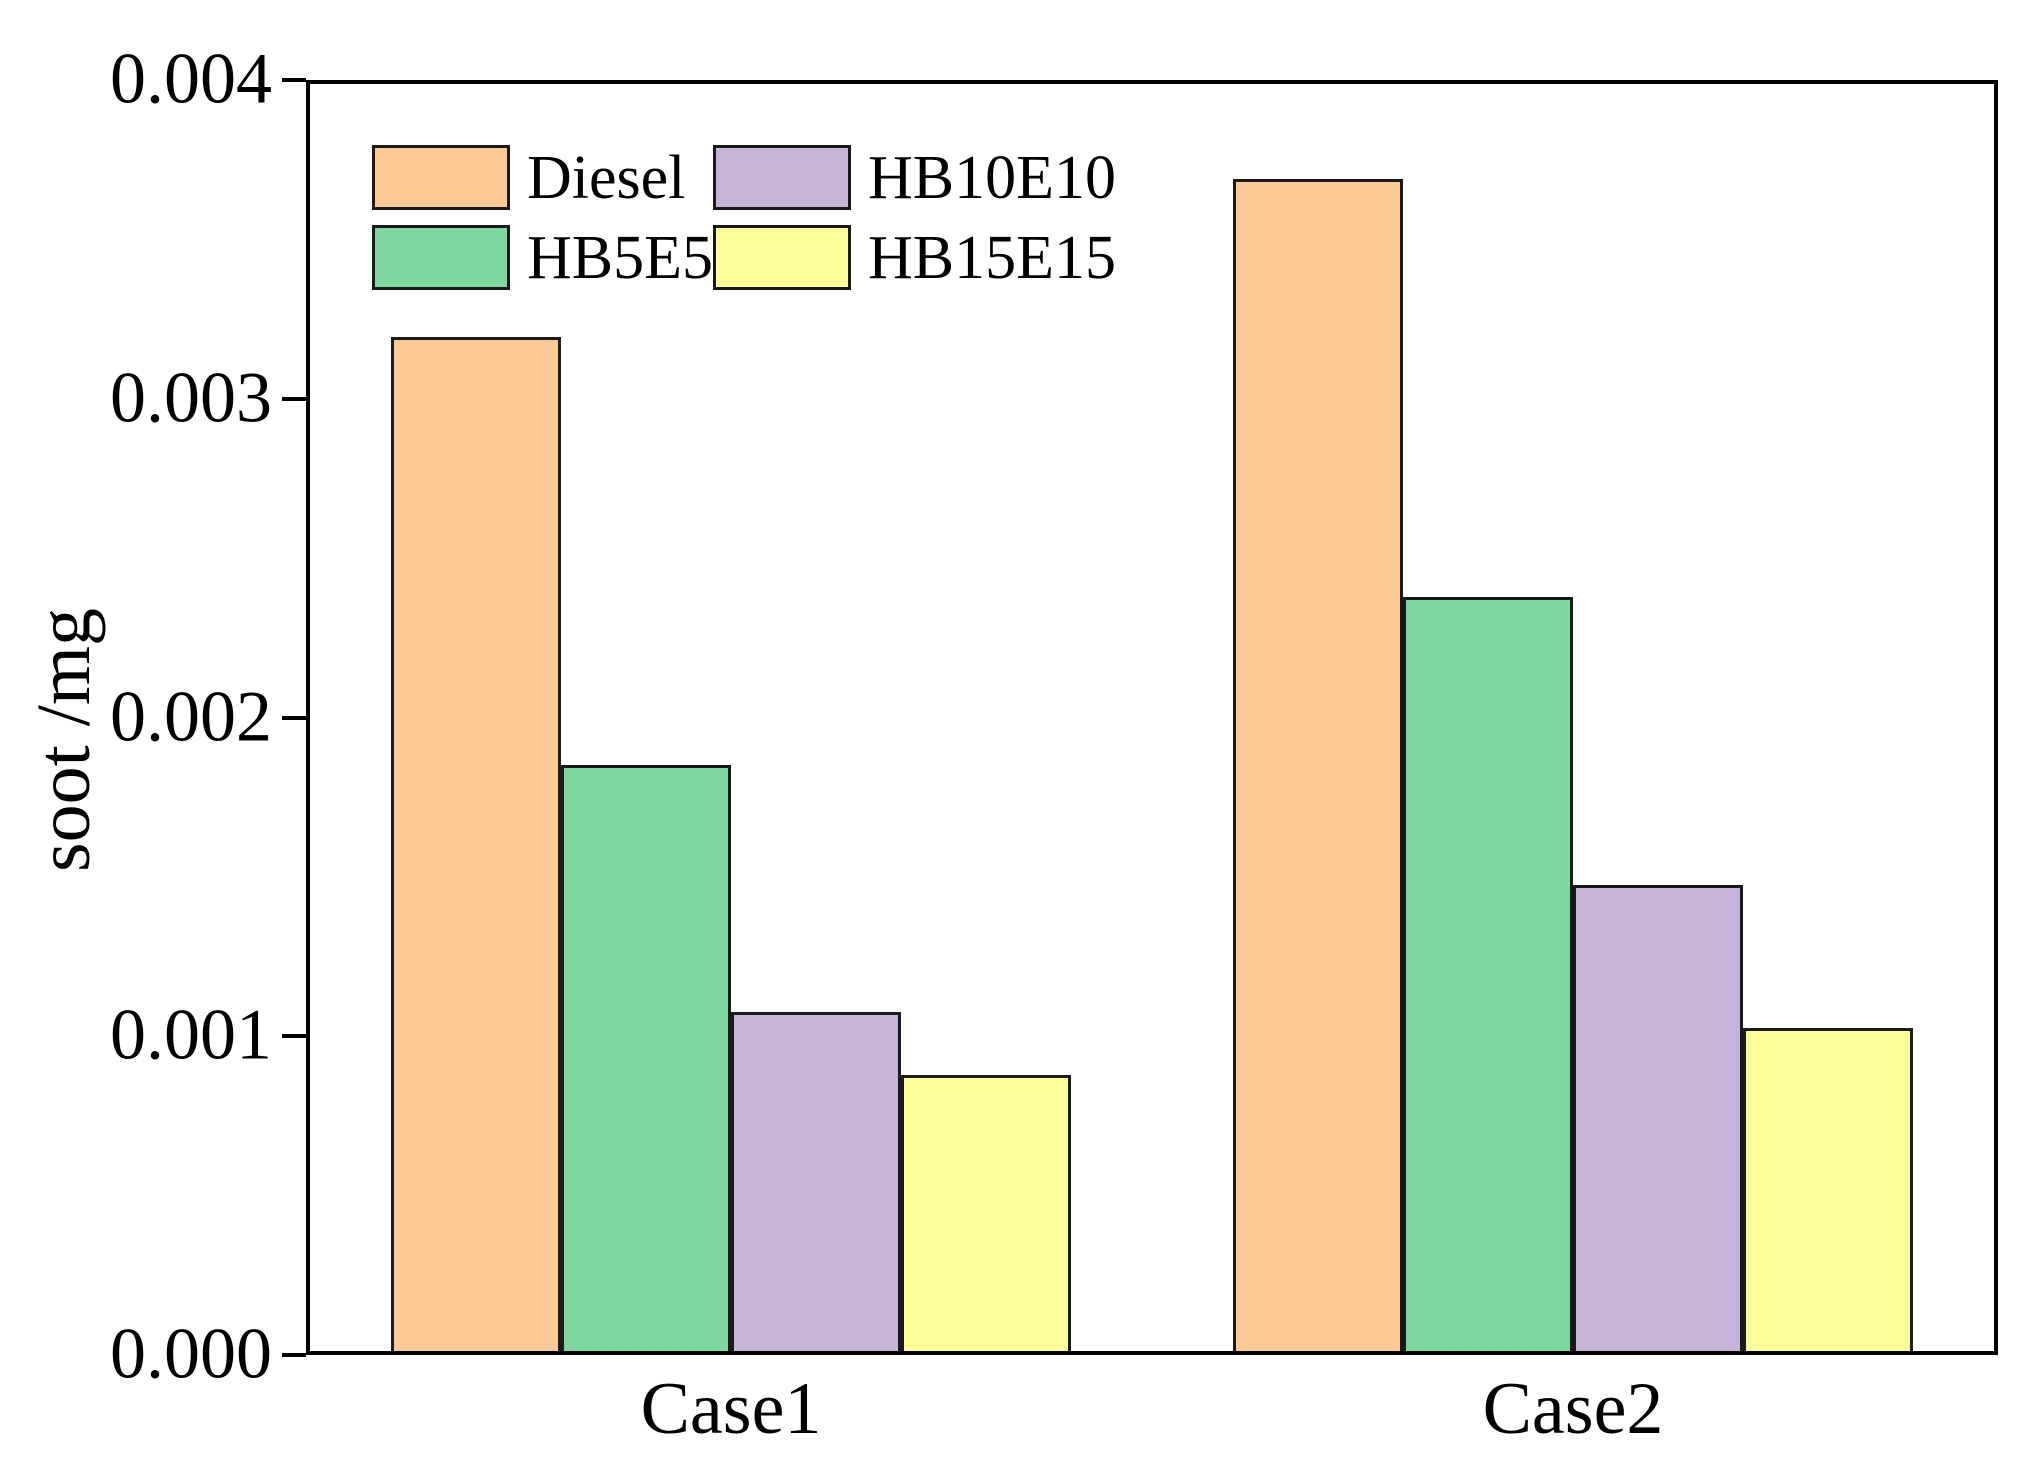 This screenshot has height=1475, width=2034. What do you see at coordinates (782, 177) in the screenshot?
I see `legend-swatch-hb10e10` at bounding box center [782, 177].